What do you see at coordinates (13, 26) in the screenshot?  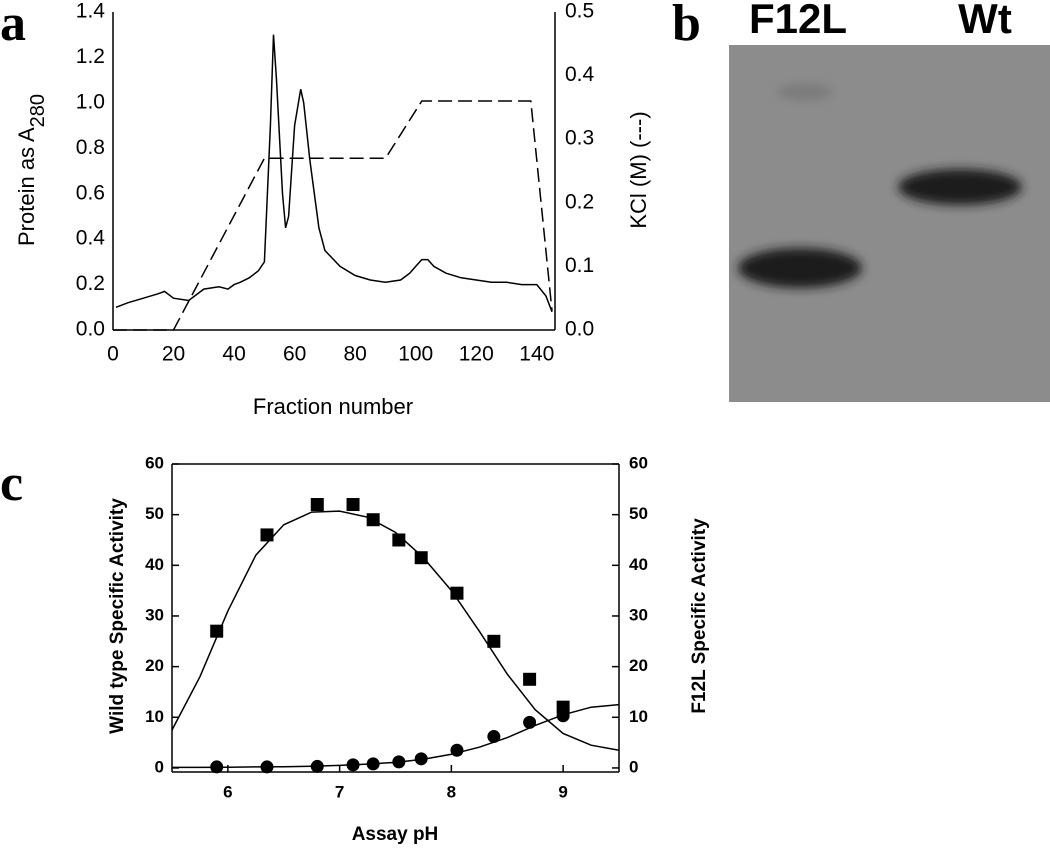 I see `panel-label: a` at bounding box center [13, 26].